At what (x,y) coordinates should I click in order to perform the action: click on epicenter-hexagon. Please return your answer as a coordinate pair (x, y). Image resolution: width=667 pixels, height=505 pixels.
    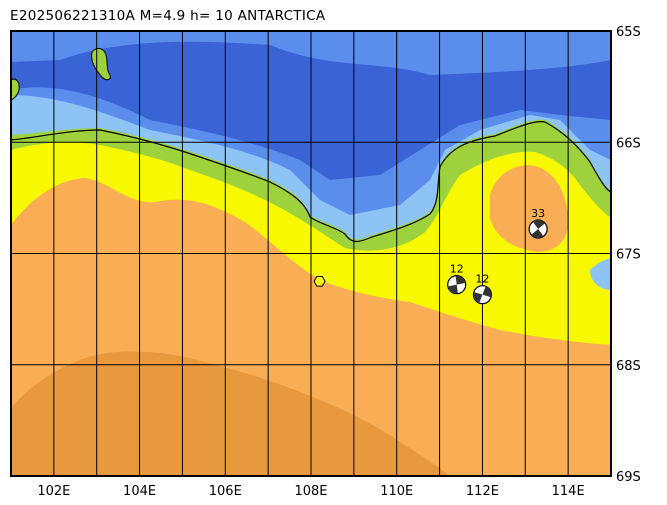
    Looking at the image, I should click on (319, 281).